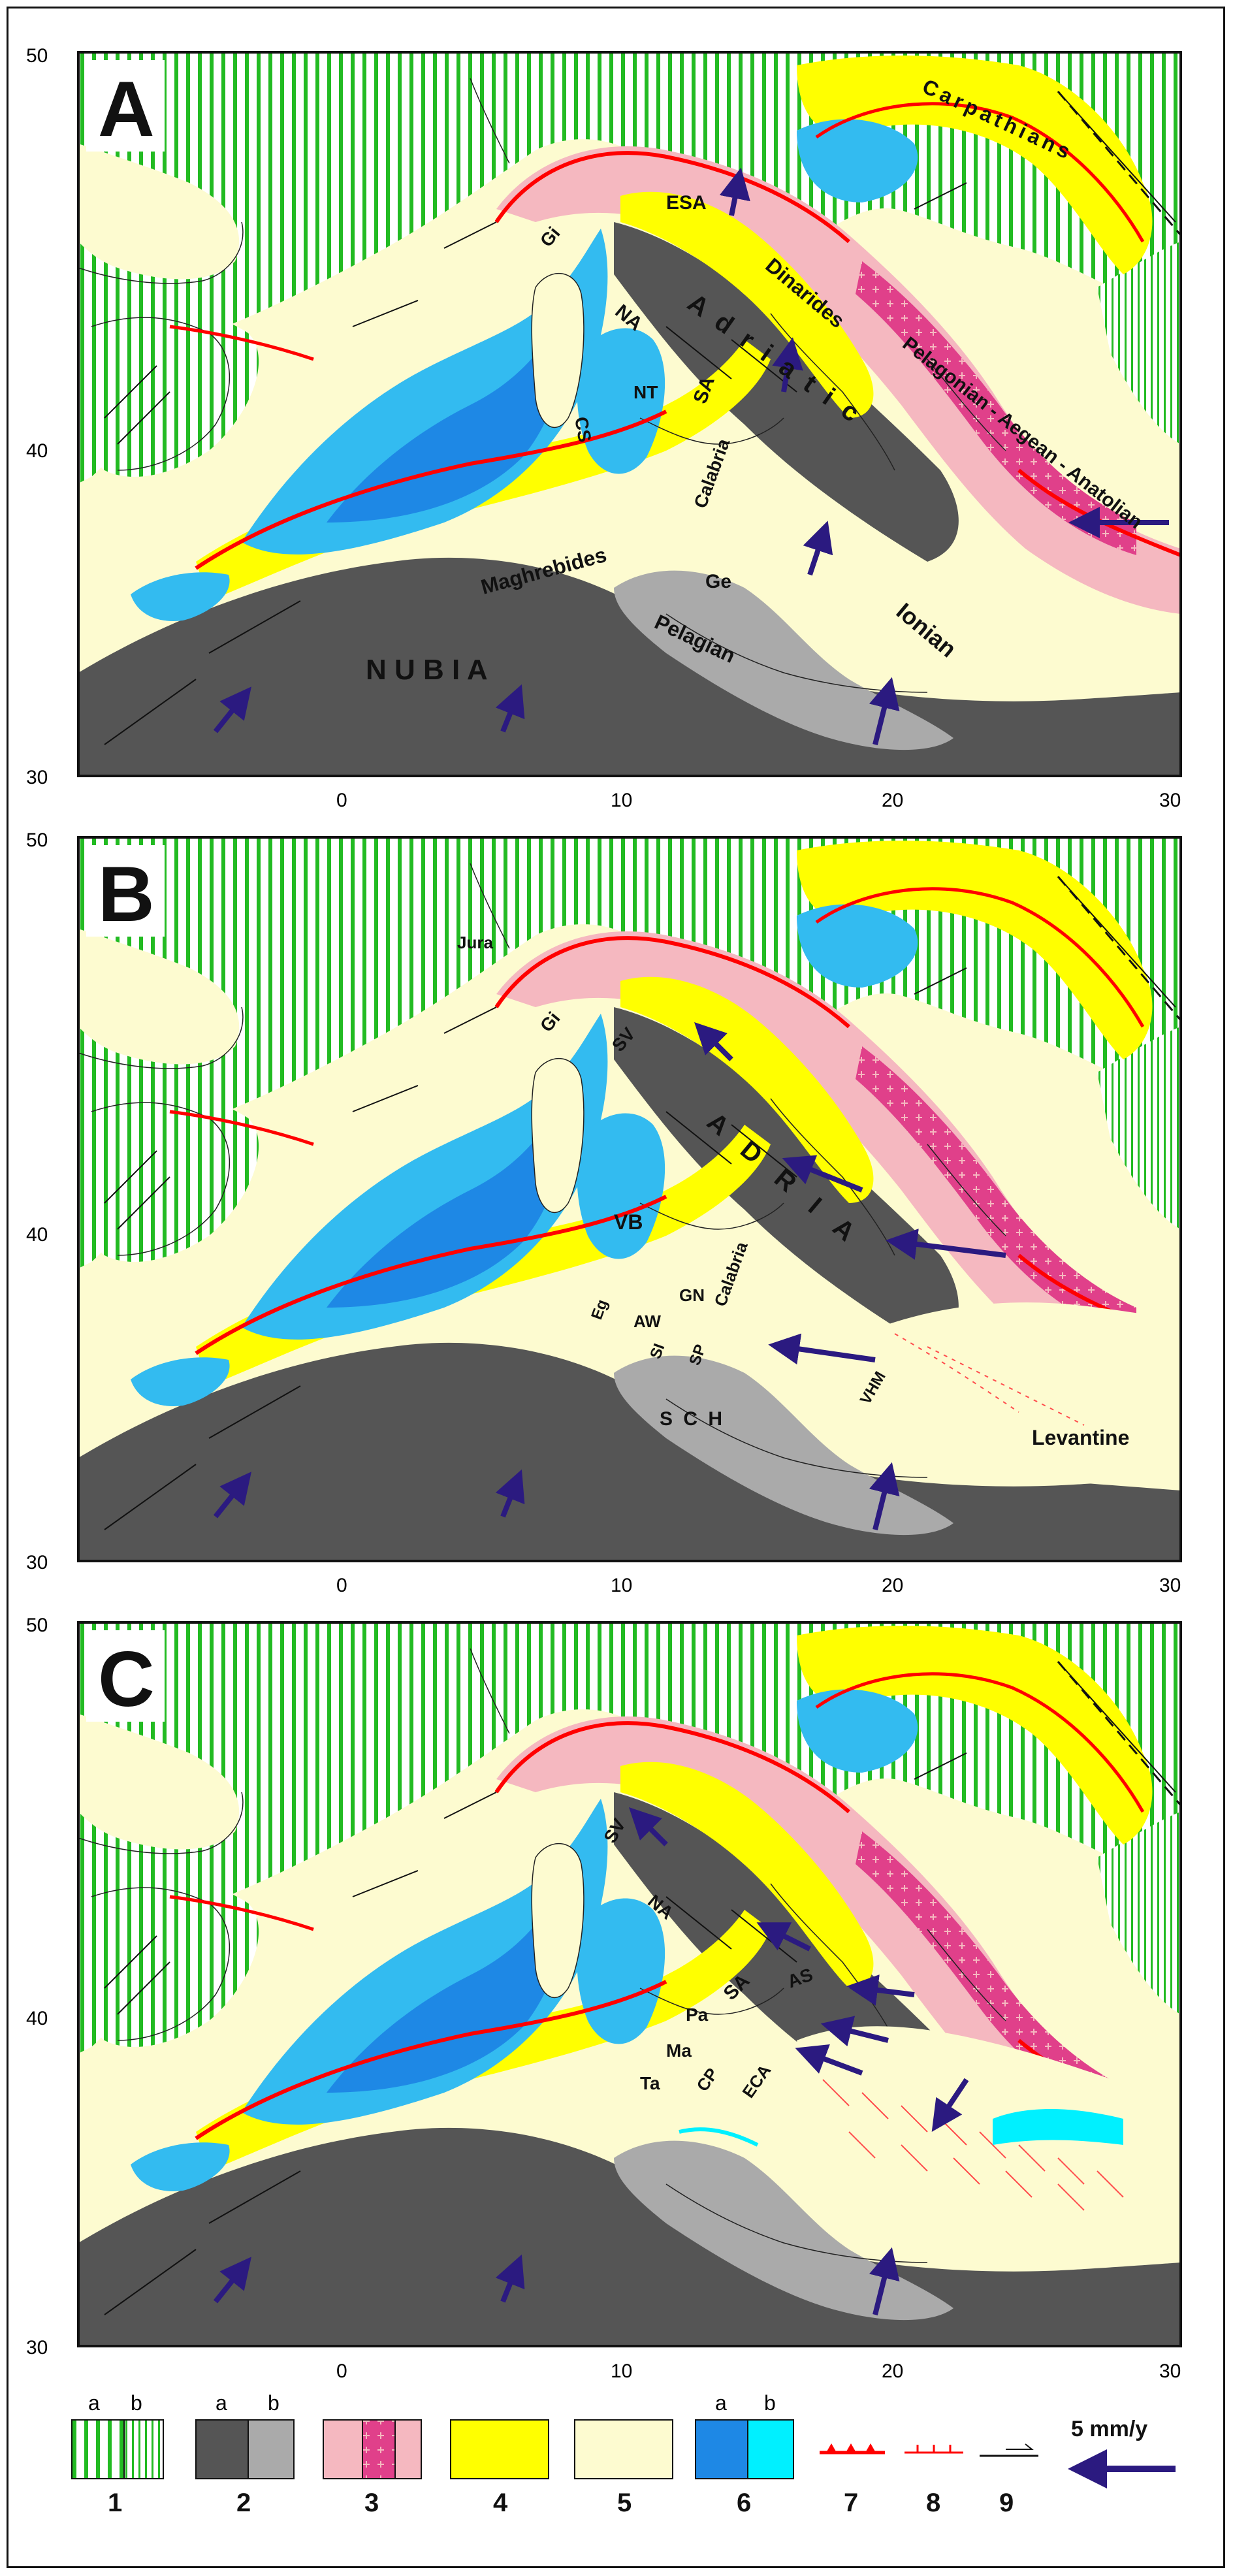 Image resolution: width=1233 pixels, height=2576 pixels. Describe the element at coordinates (37, 1625) in the screenshot. I see `lat-tick-C-50: 50` at that location.